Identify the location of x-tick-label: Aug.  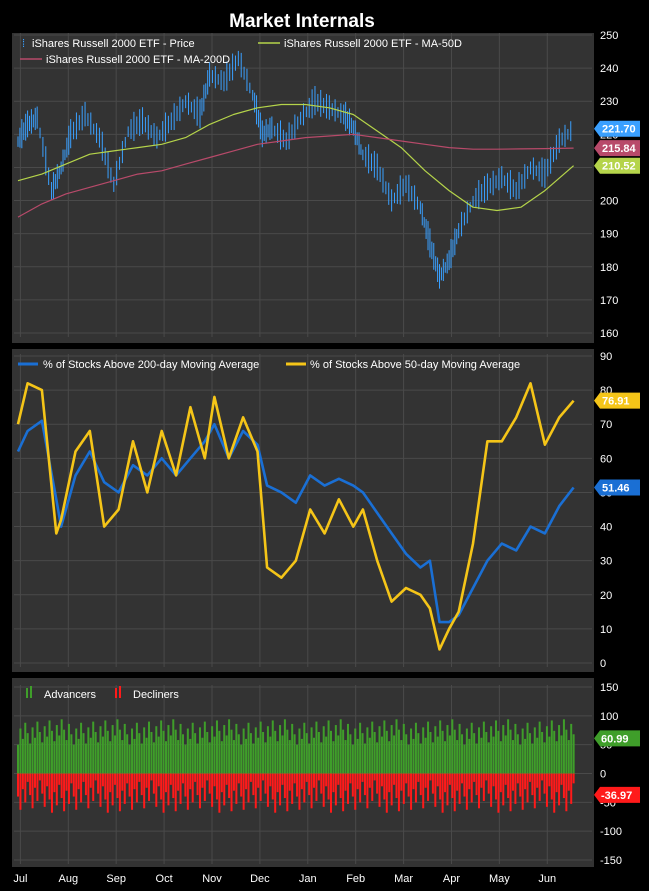
(69, 879).